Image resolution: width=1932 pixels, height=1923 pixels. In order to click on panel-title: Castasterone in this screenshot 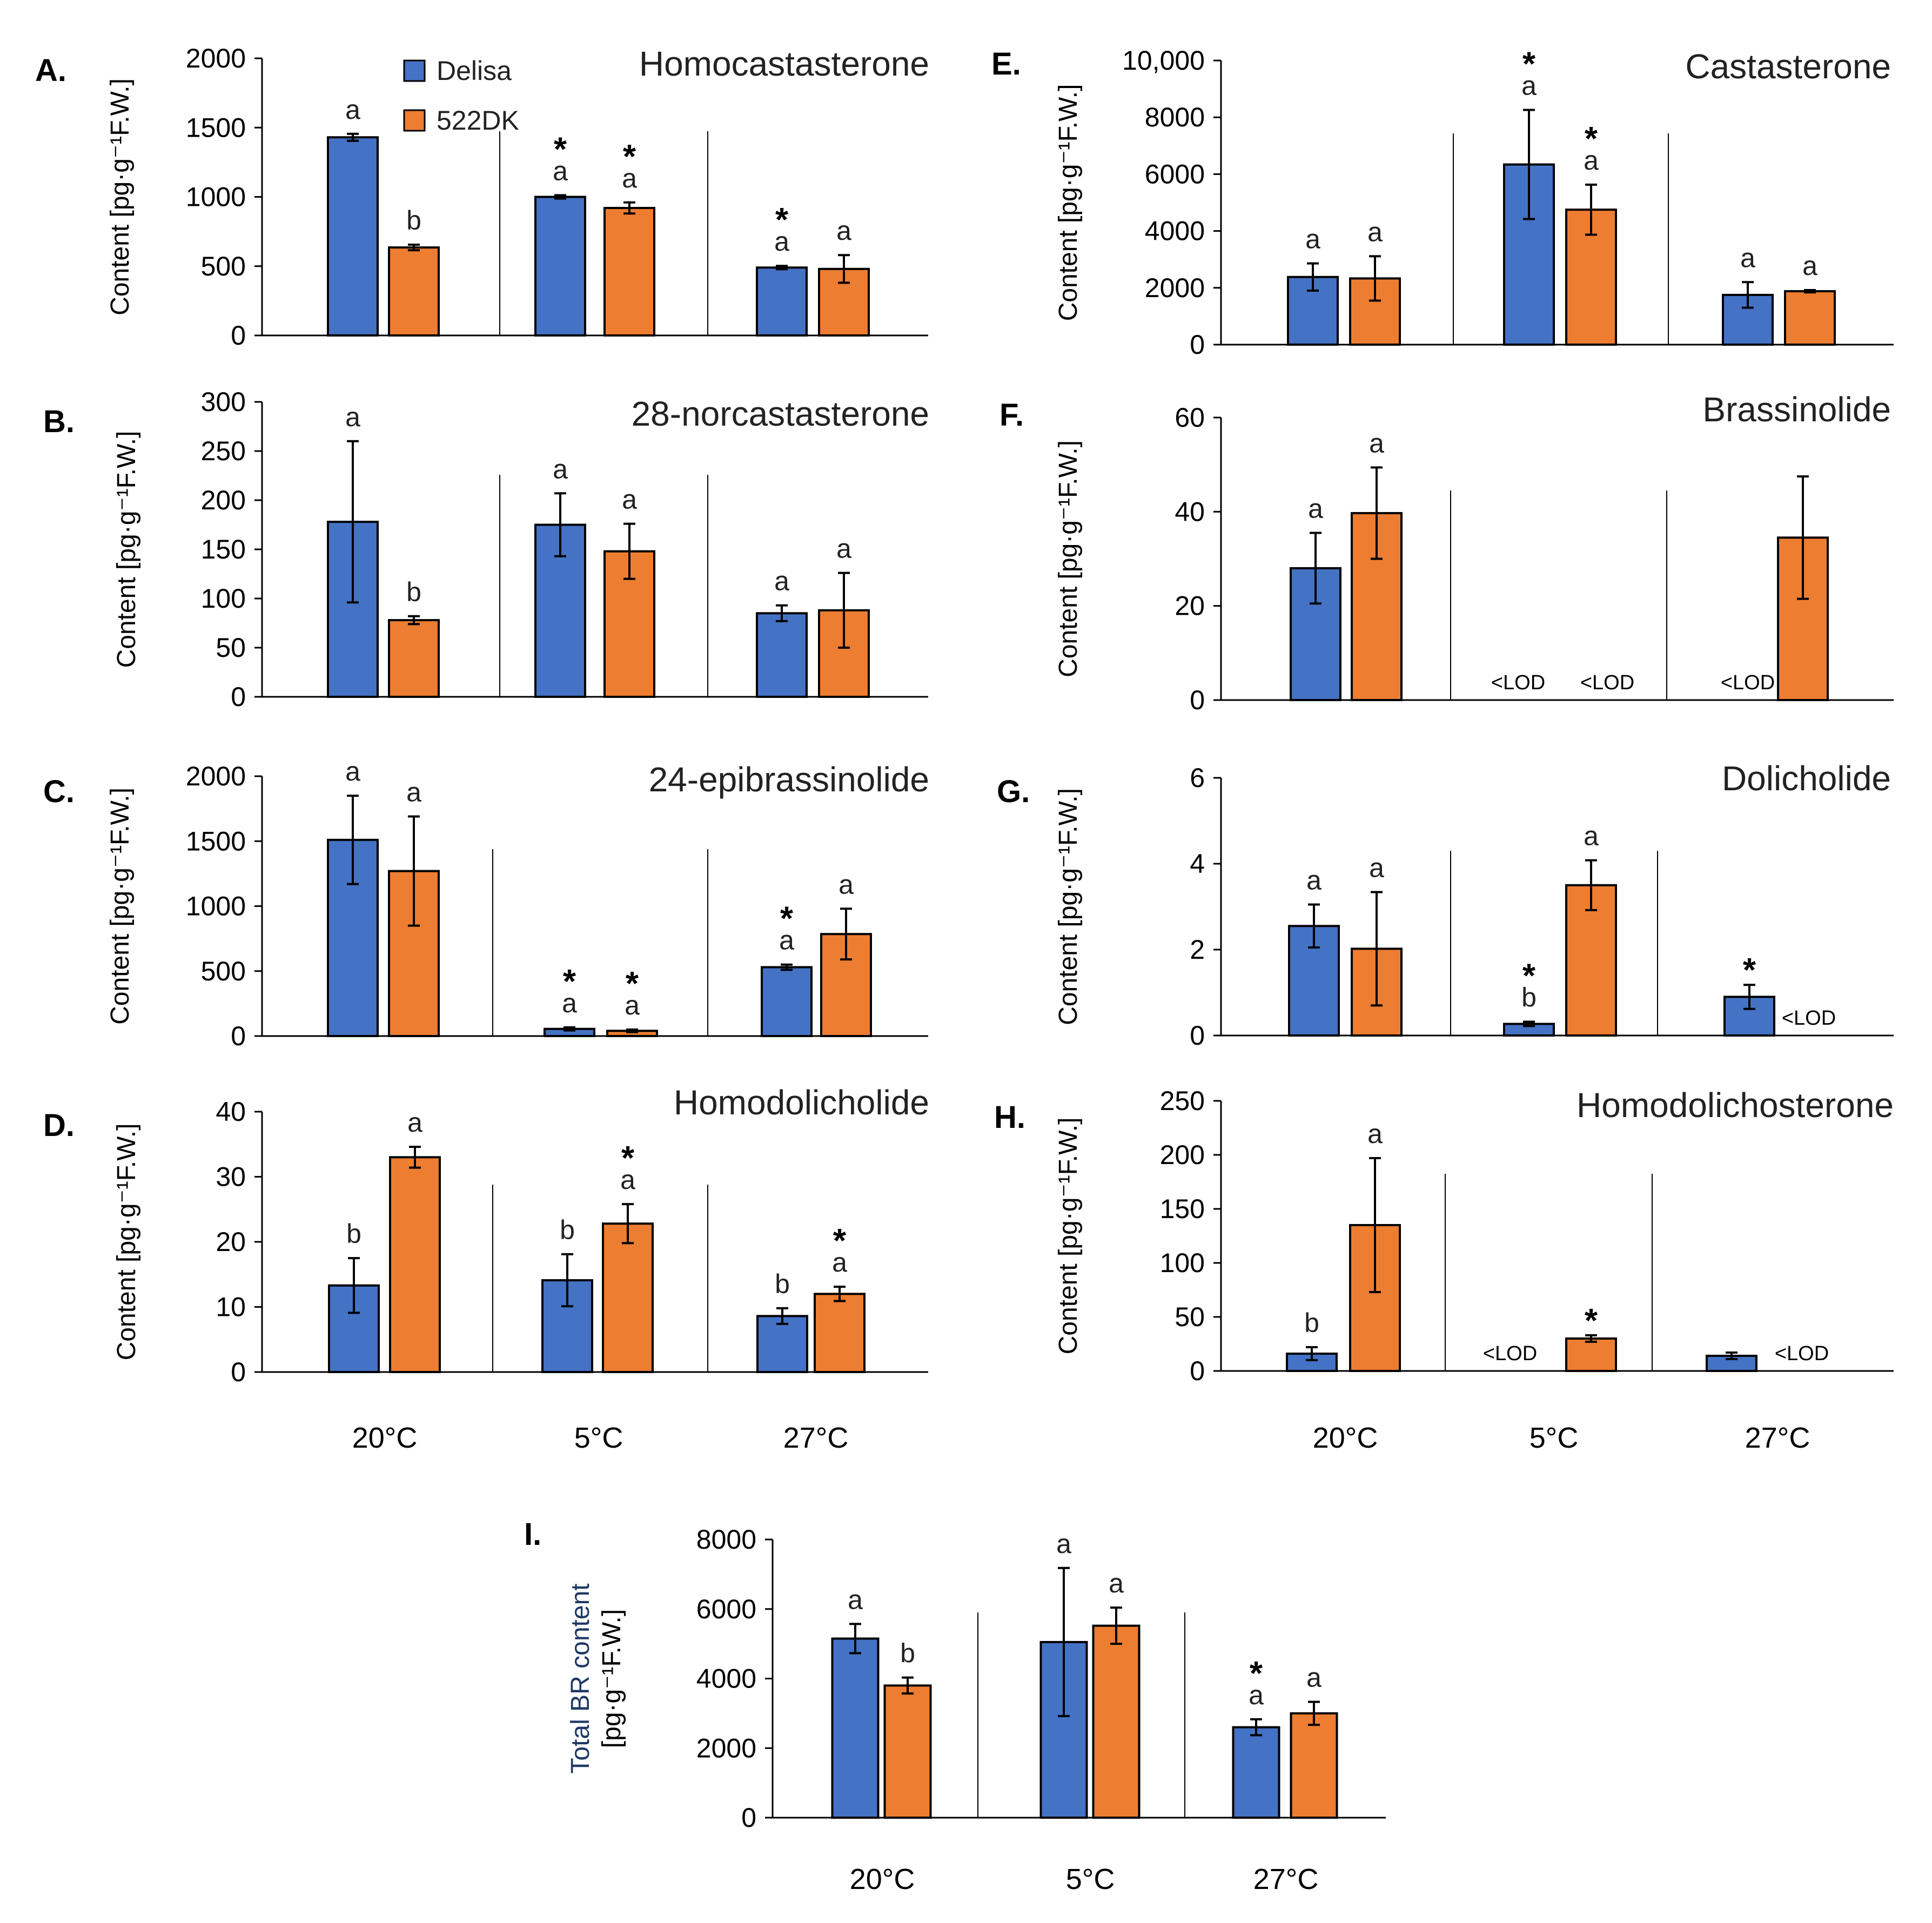, I will do `click(1788, 66)`.